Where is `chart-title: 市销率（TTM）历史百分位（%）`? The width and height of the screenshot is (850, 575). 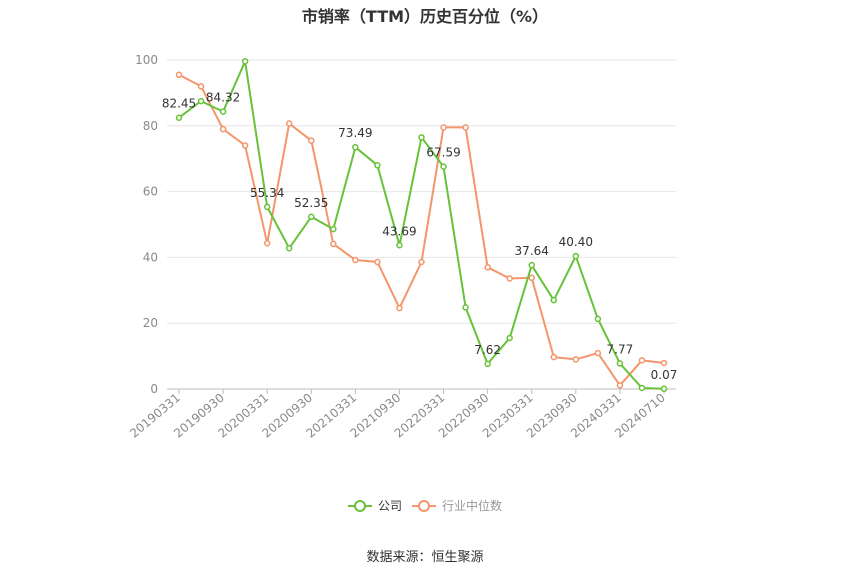
chart-title: 市销率（TTM）历史百分位（%） is located at coordinates (425, 16).